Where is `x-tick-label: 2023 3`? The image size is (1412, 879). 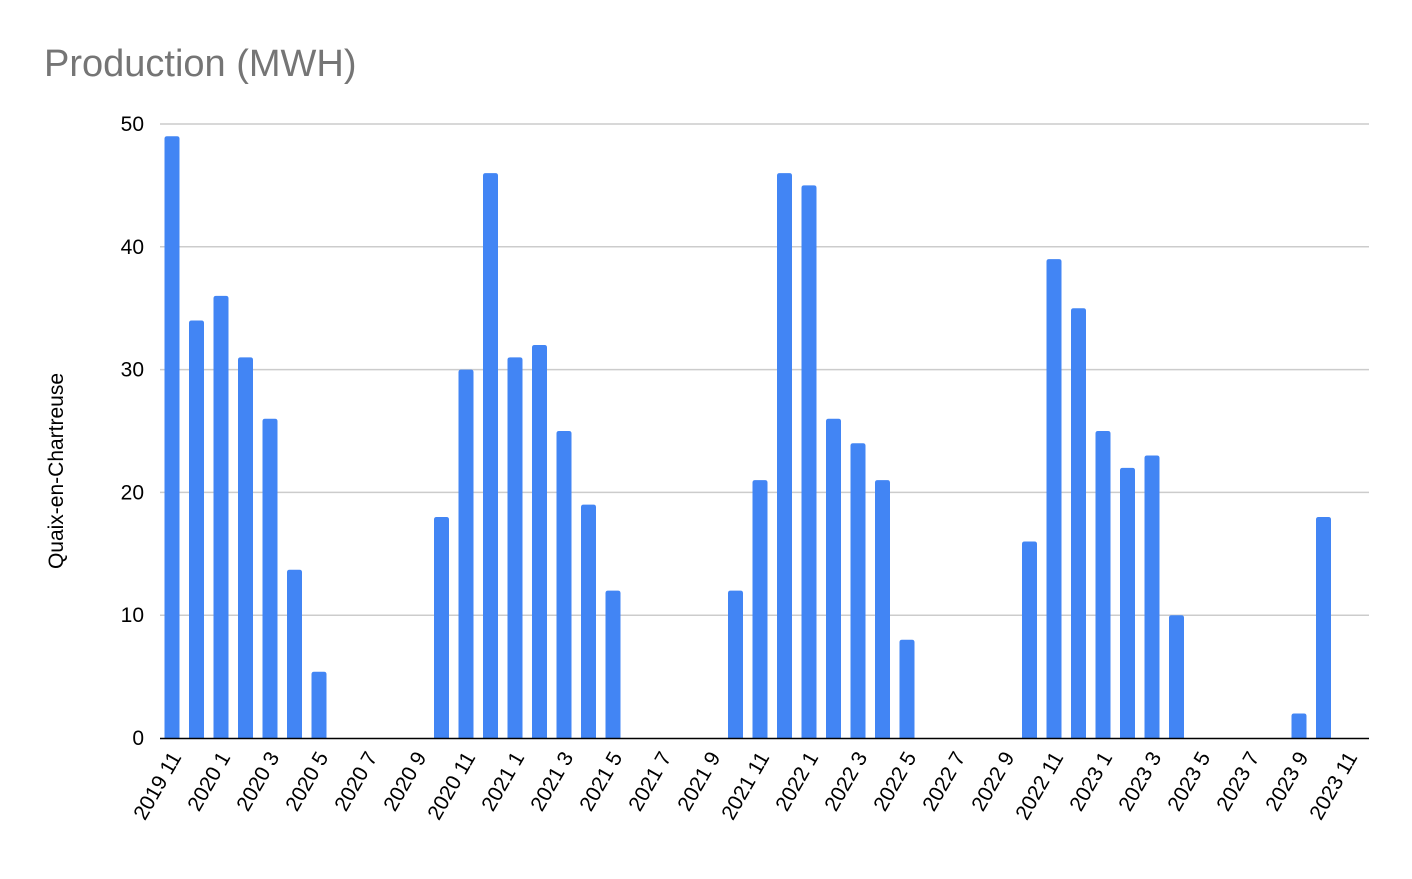 x-tick-label: 2023 3 is located at coordinates (1140, 781).